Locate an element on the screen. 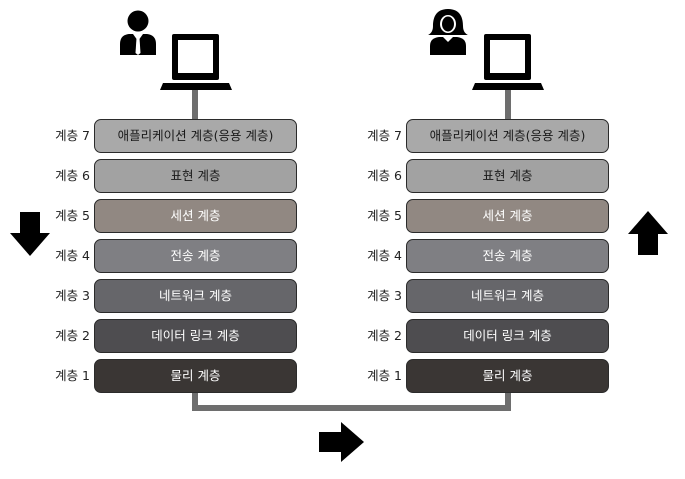 The height and width of the screenshot is (479, 685). receiver-laptop-icon is located at coordinates (508, 62).